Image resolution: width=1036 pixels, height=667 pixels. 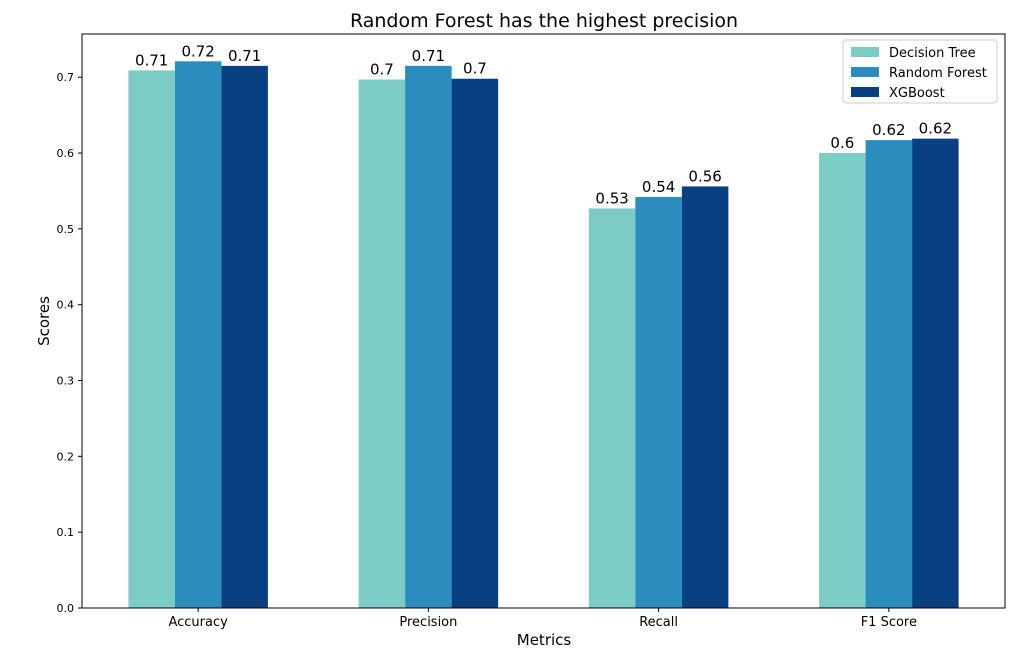 What do you see at coordinates (66, 608) in the screenshot?
I see `y-tick-label: 0.0` at bounding box center [66, 608].